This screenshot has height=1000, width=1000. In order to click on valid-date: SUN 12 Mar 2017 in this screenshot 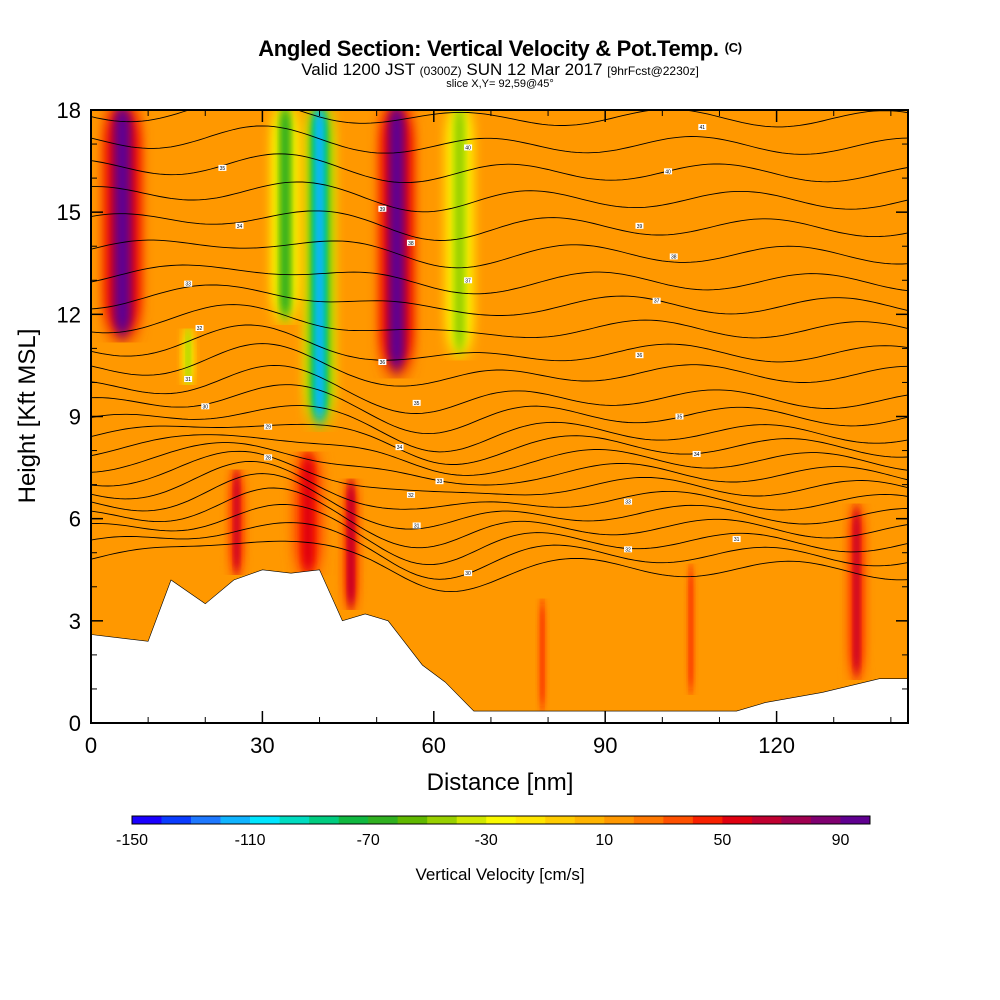, I will do `click(534, 69)`.